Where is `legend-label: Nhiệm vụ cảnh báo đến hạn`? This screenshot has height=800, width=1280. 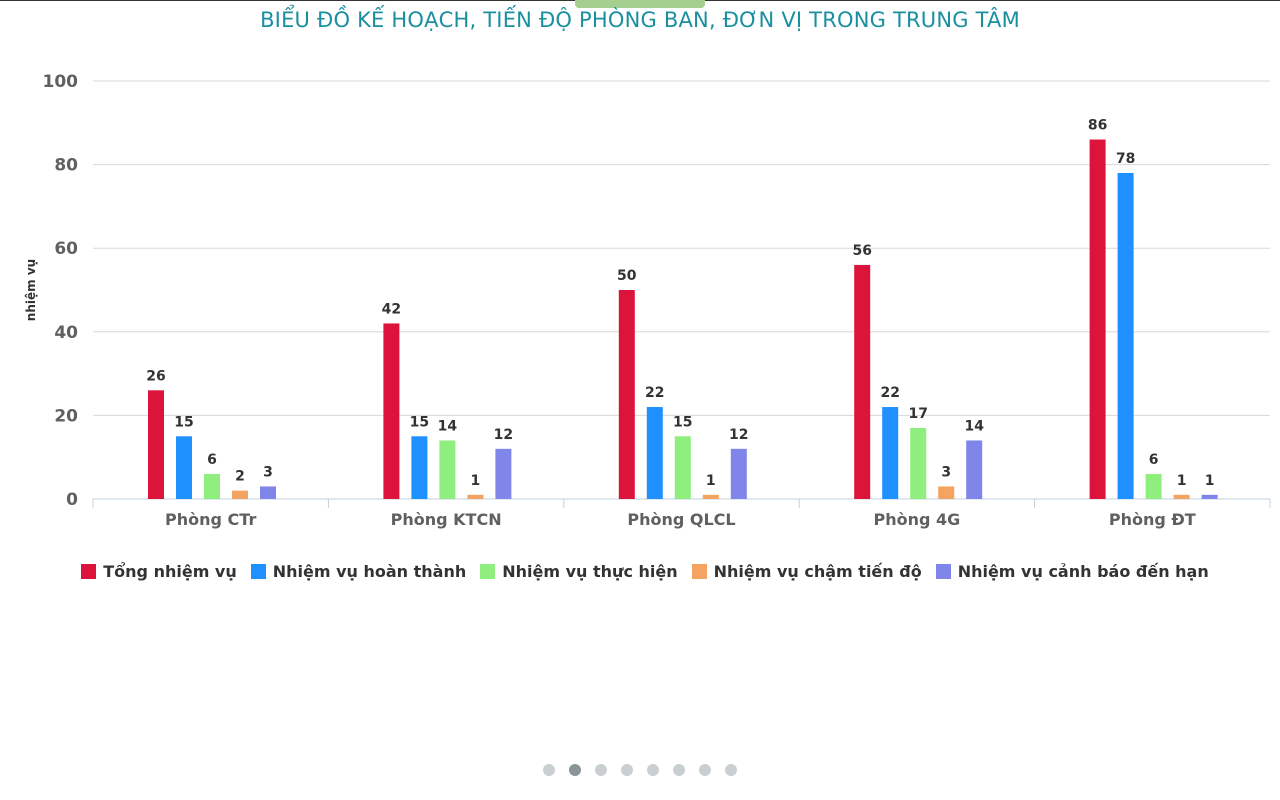
legend-label: Nhiệm vụ cảnh báo đến hạn is located at coordinates (1083, 571).